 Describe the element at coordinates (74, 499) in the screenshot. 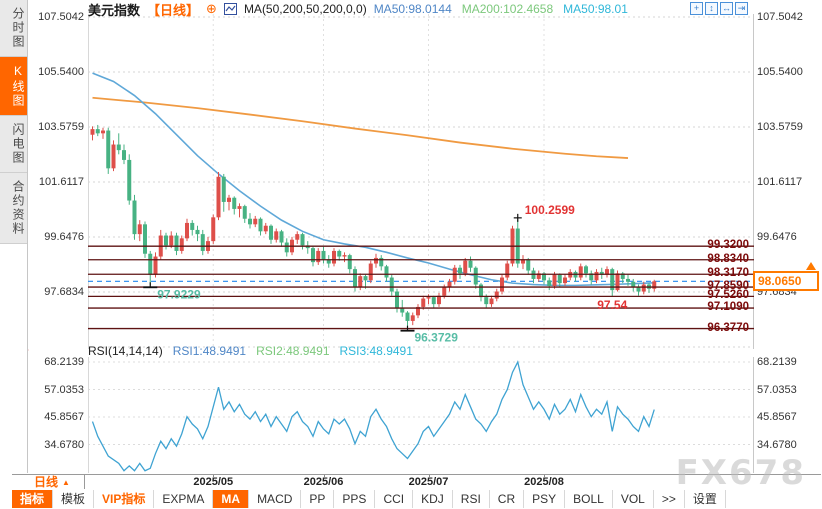

I see `toolbar-item: 模板` at that location.